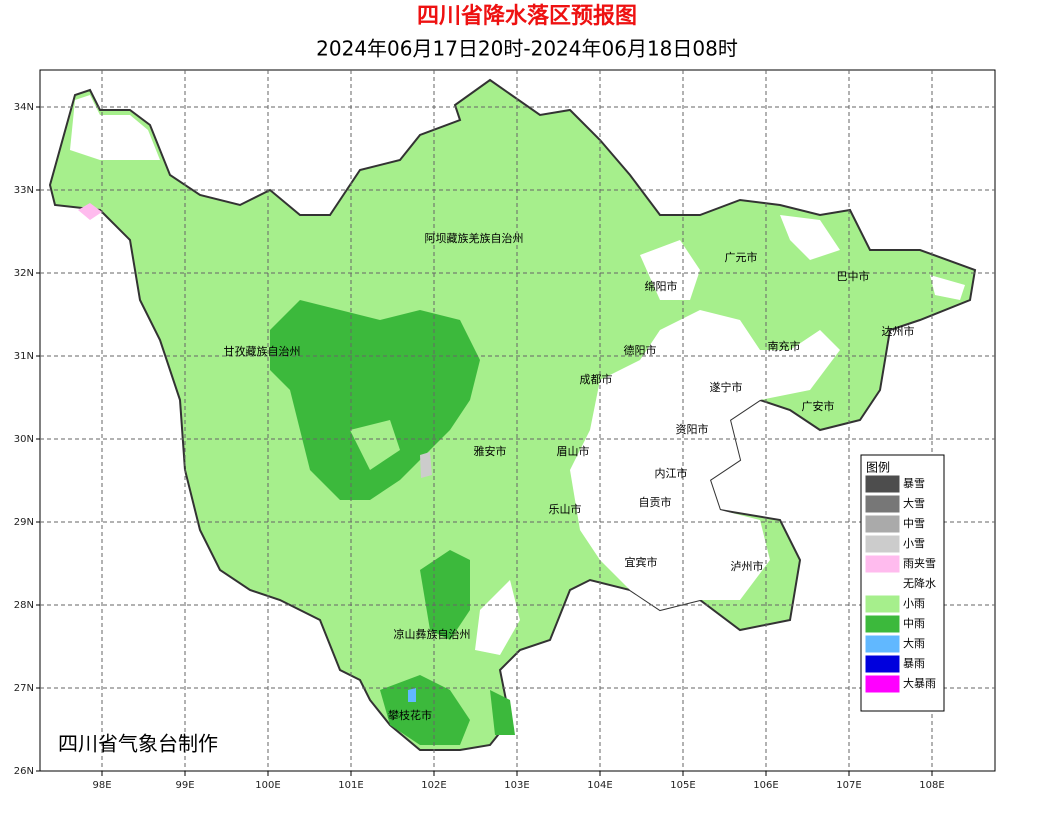  Describe the element at coordinates (24, 771) in the screenshot. I see `lat-tick-label: 26N` at that location.